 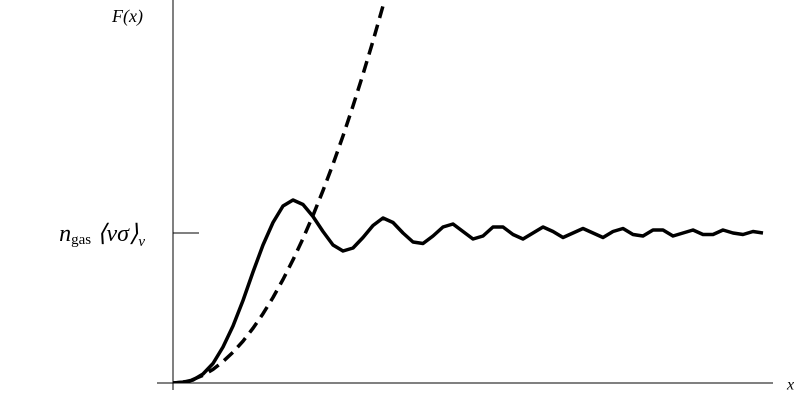 What do you see at coordinates (81, 240) in the screenshot?
I see `y-tick-label-part: gas` at bounding box center [81, 240].